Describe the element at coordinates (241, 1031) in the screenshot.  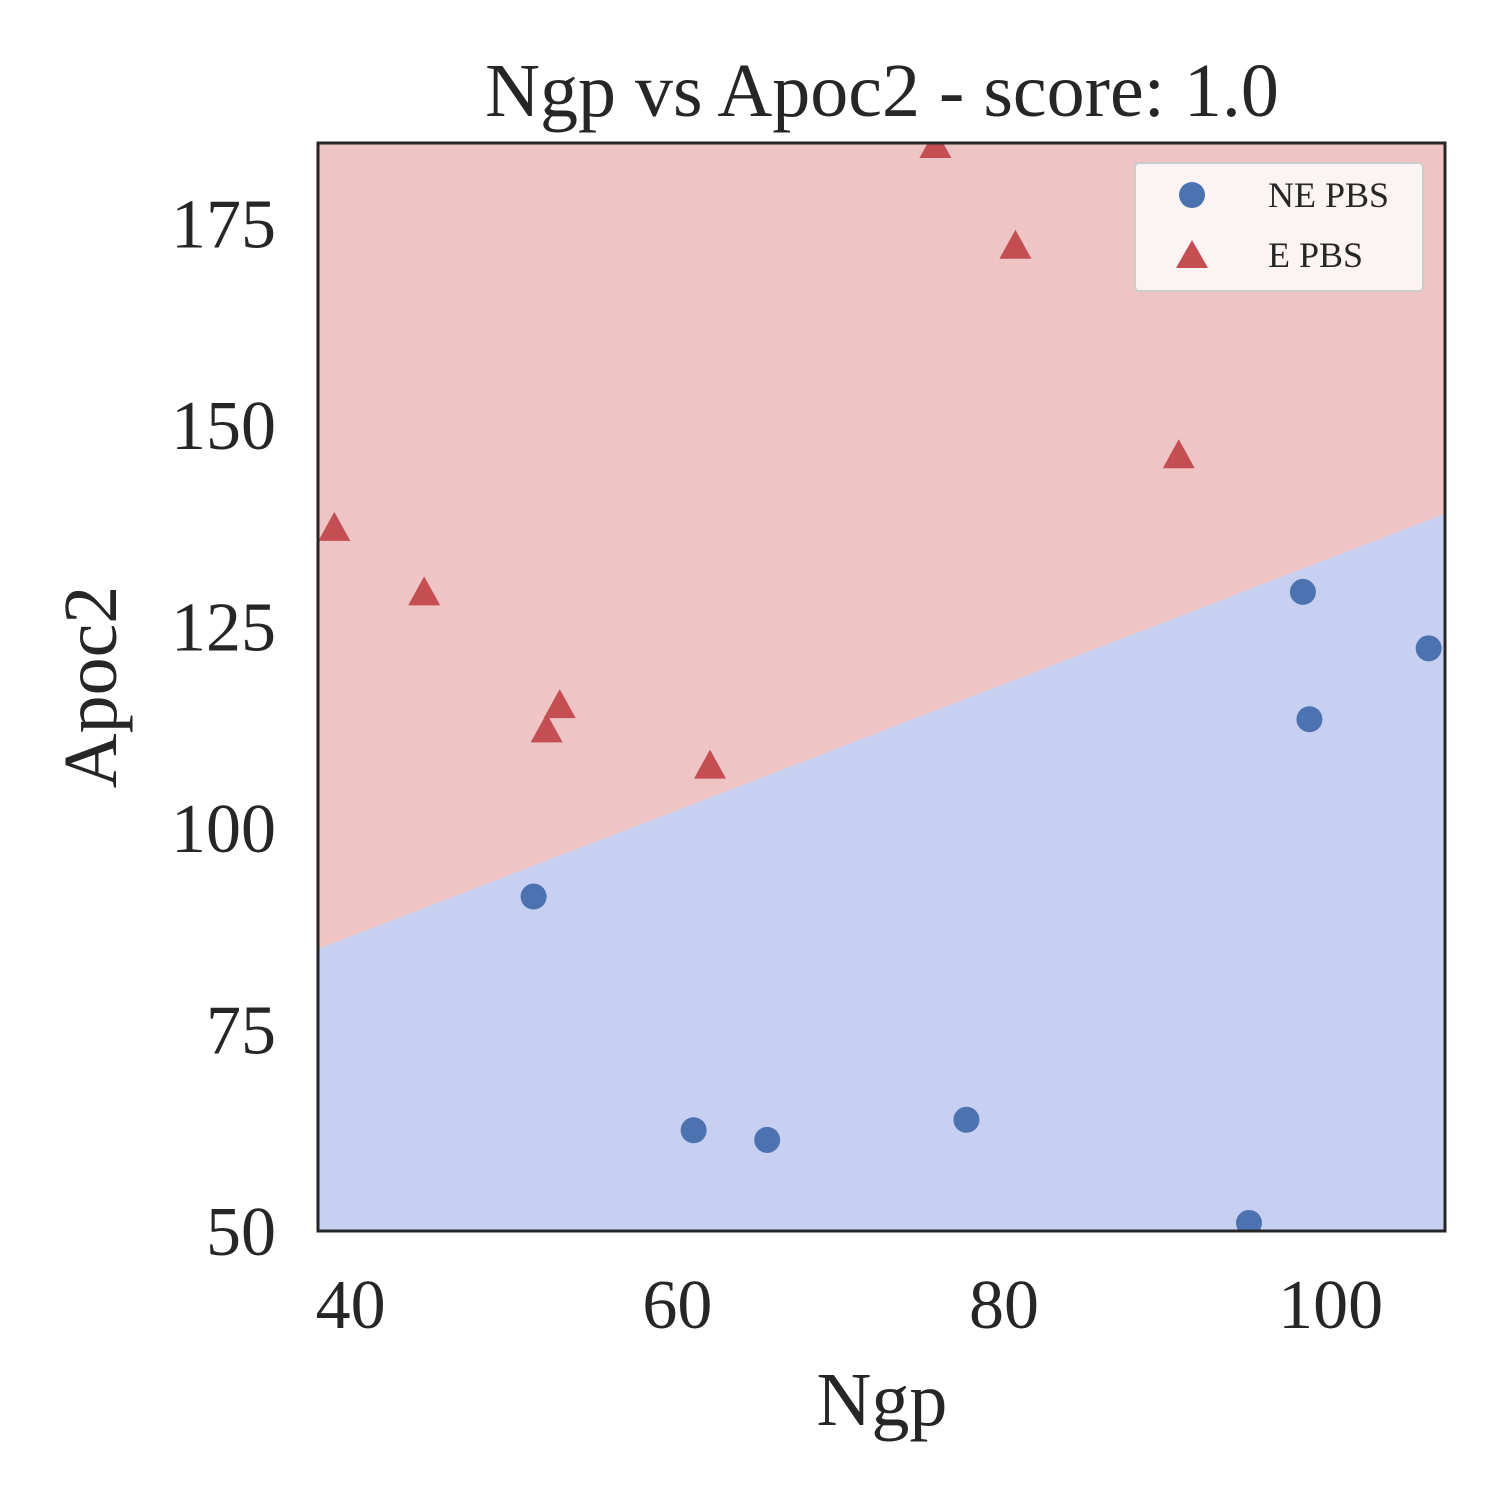
I see `y-tick-75: 75` at that location.